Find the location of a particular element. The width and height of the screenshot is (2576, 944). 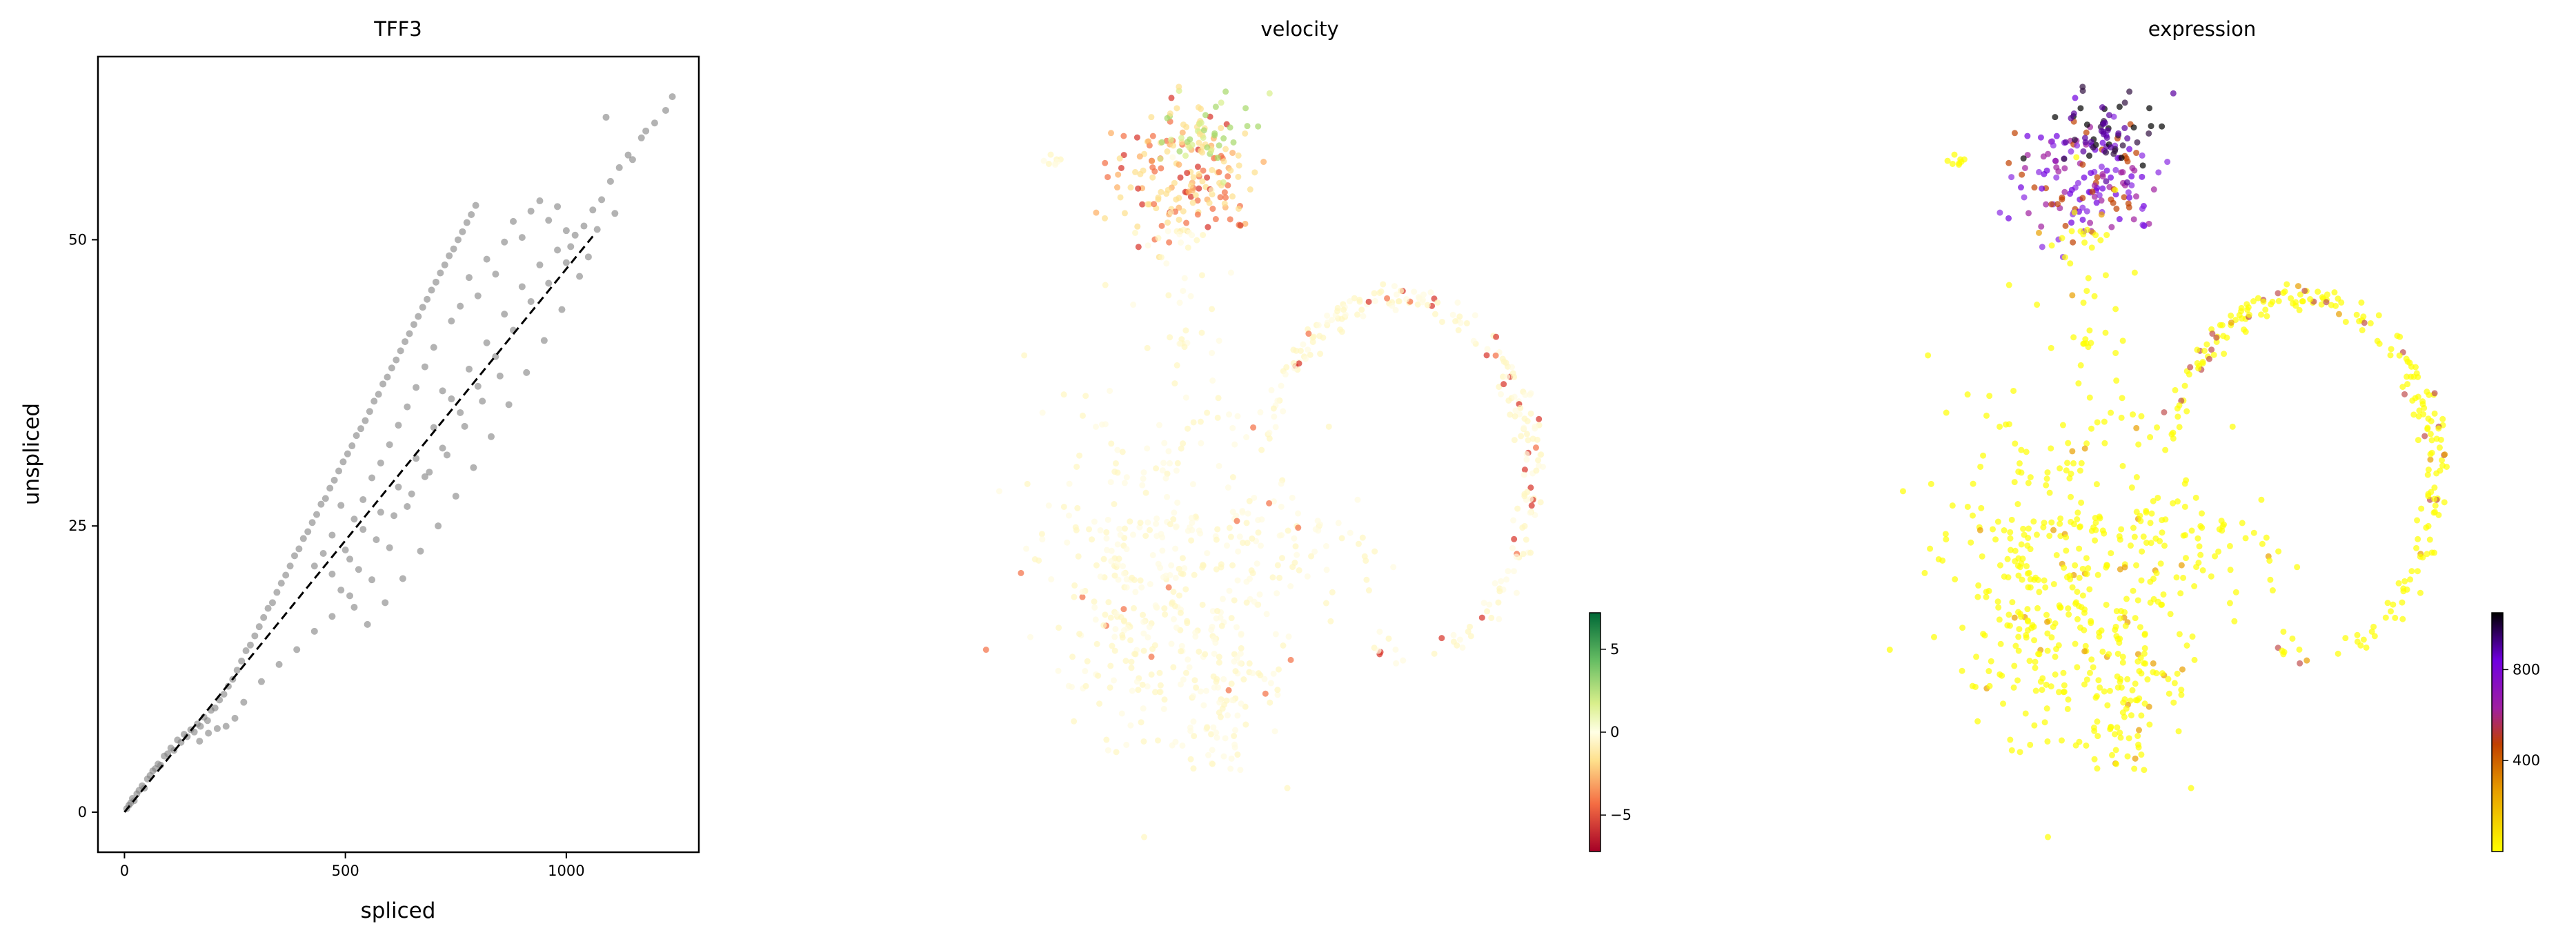

tff3-y-tick-label: 25 is located at coordinates (77, 526).